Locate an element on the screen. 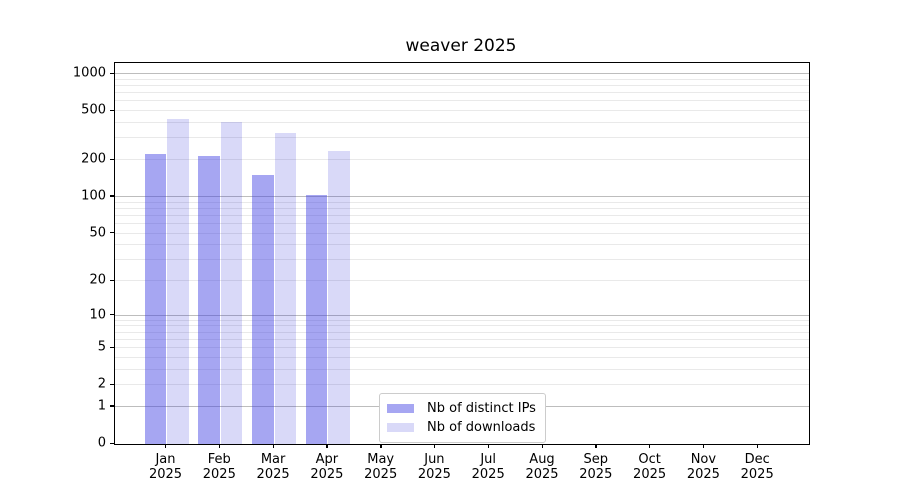 The image size is (900, 500). x-tick-label-jun: Jun 2025 is located at coordinates (434, 467).